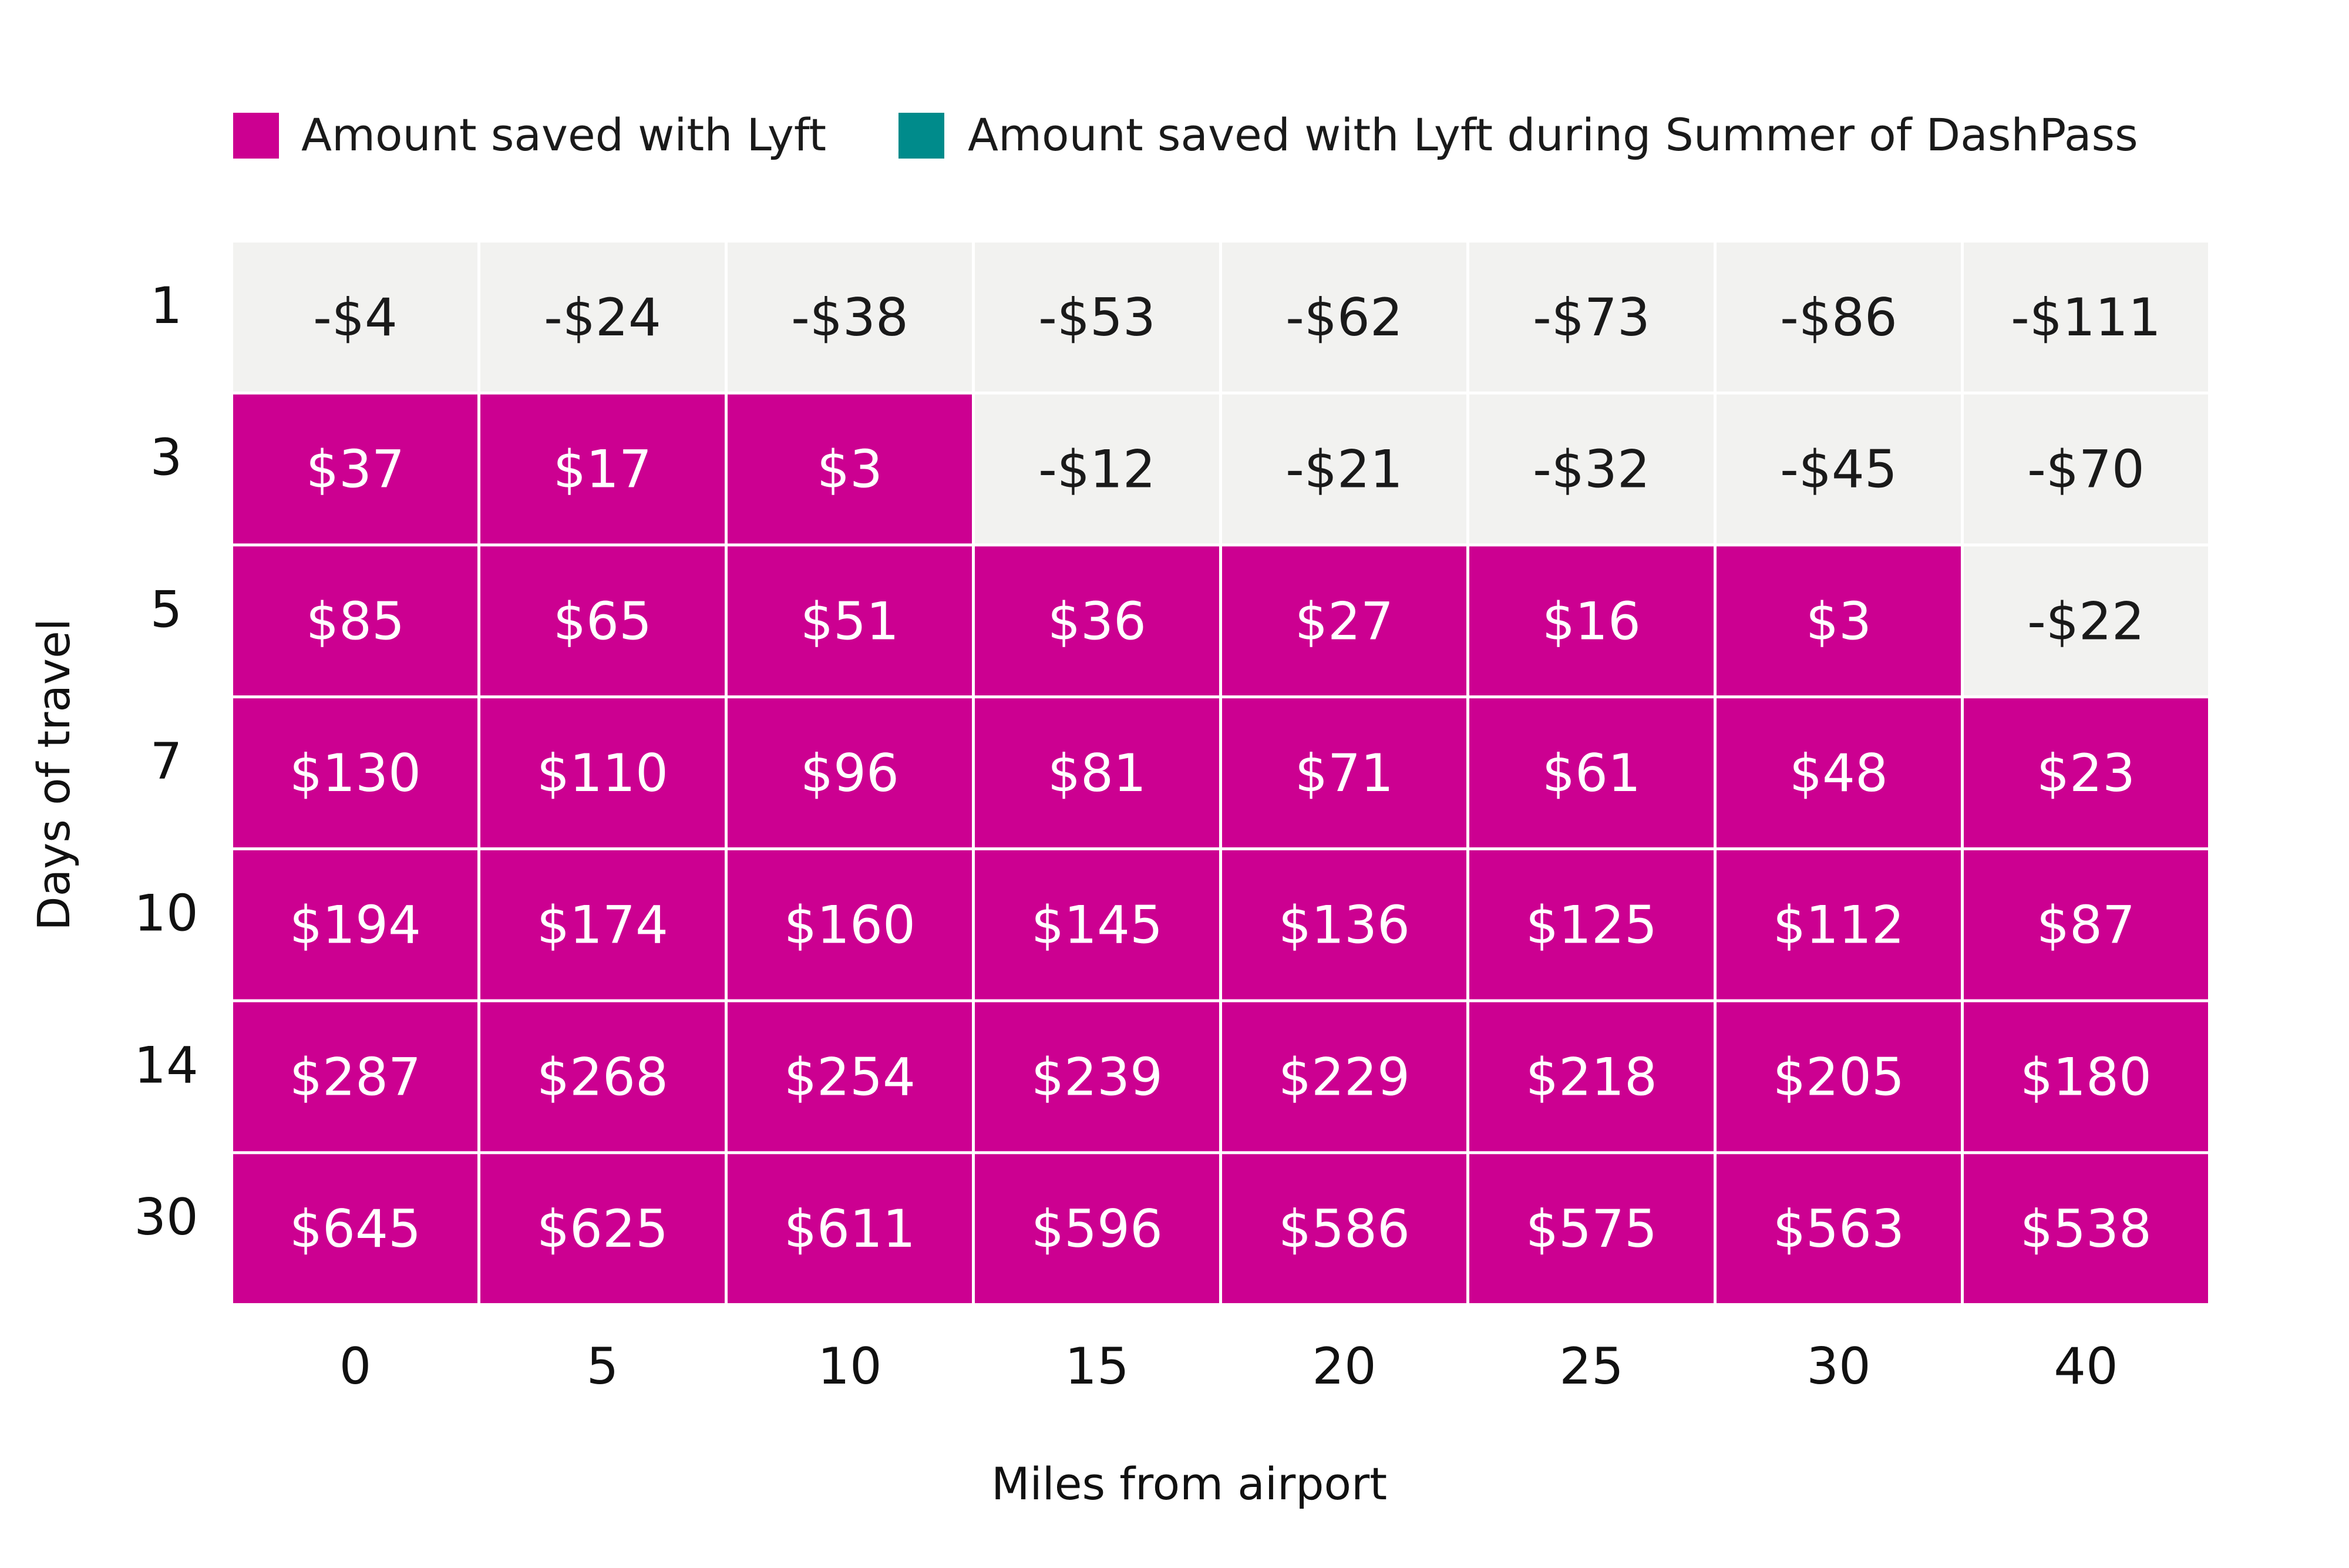  I want to click on cell-label: $575, so click(1592, 1229).